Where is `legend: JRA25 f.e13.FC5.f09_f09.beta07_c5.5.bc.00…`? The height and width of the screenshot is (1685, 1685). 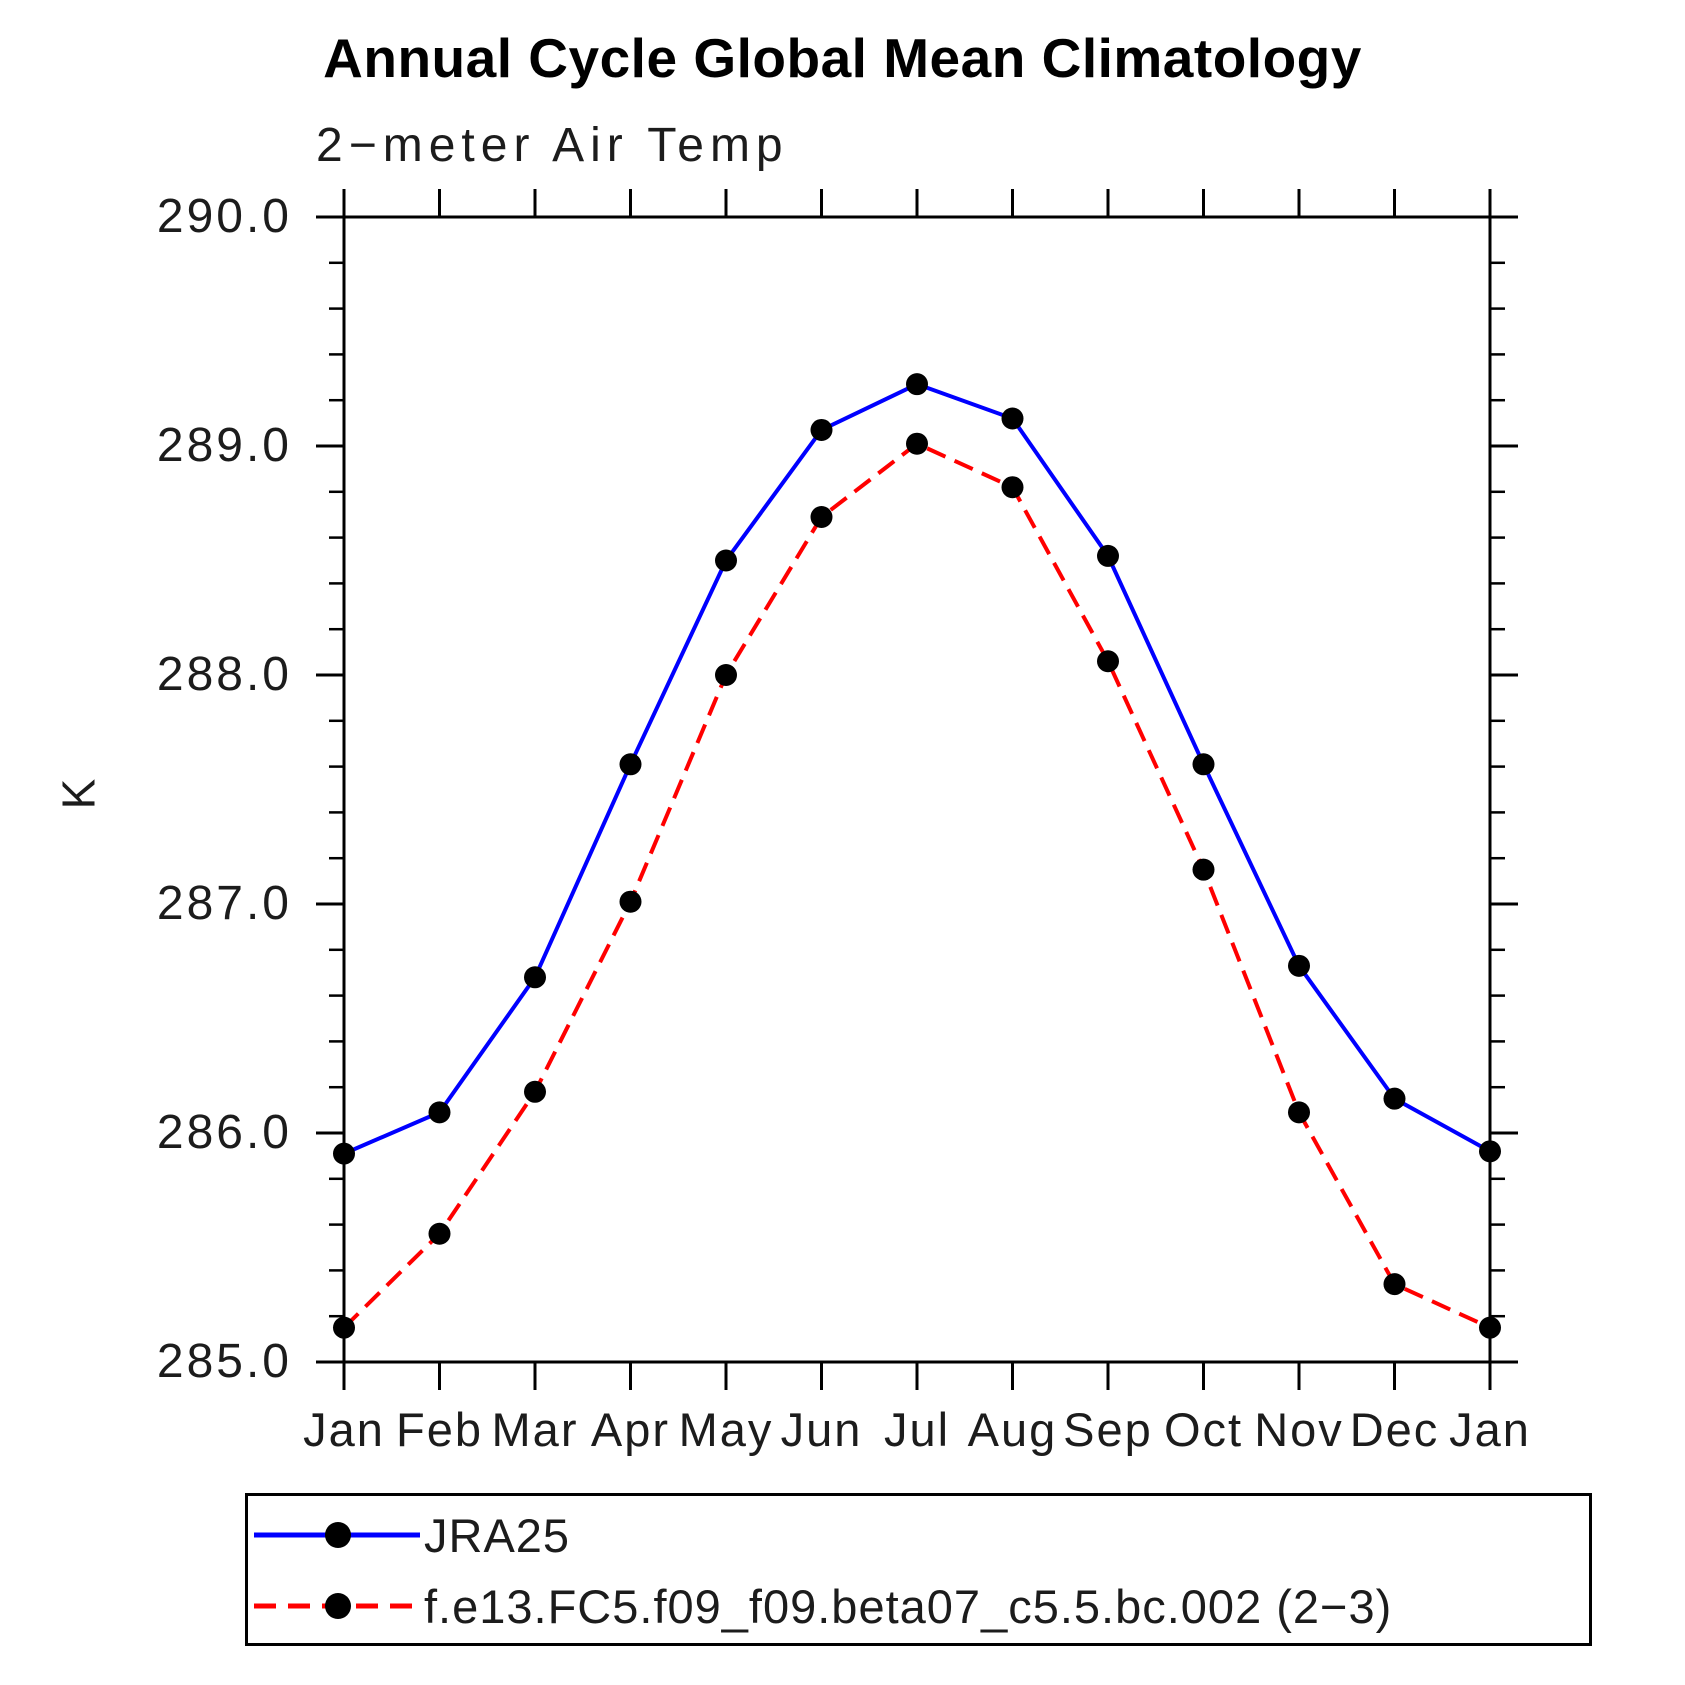 legend: JRA25 f.e13.FC5.f09_f09.beta07_c5.5.bc.00… is located at coordinates (918, 1569).